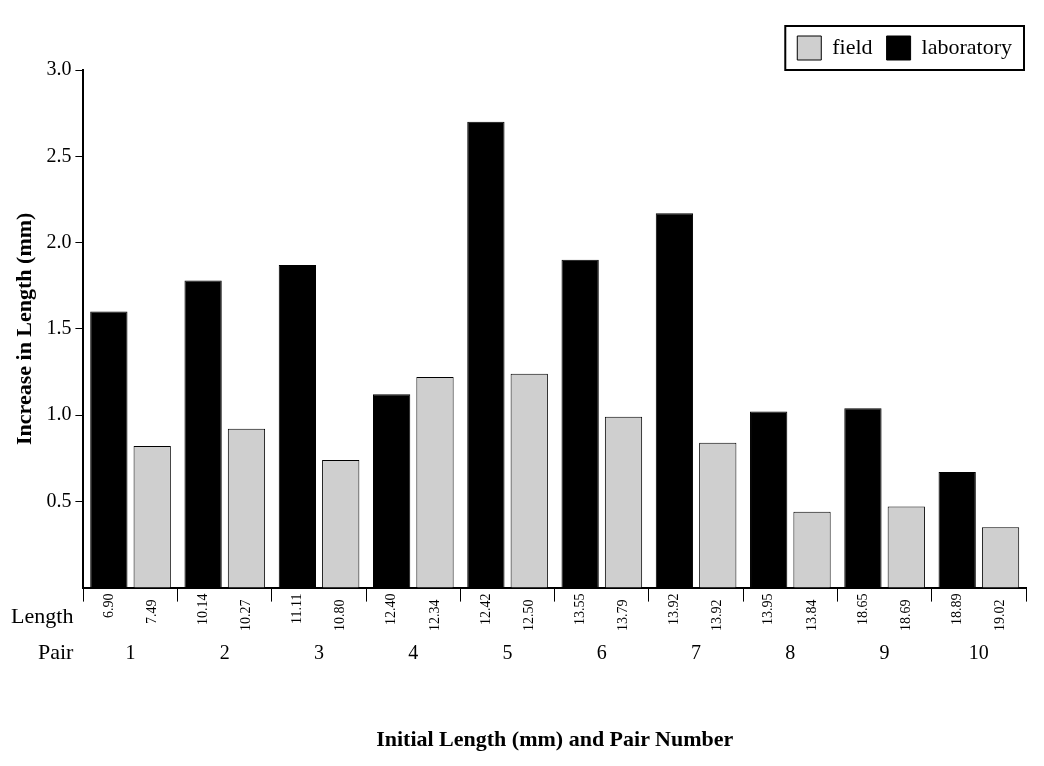 This screenshot has height=766, width=1044. What do you see at coordinates (246, 615) in the screenshot?
I see `text: 10.27` at bounding box center [246, 615].